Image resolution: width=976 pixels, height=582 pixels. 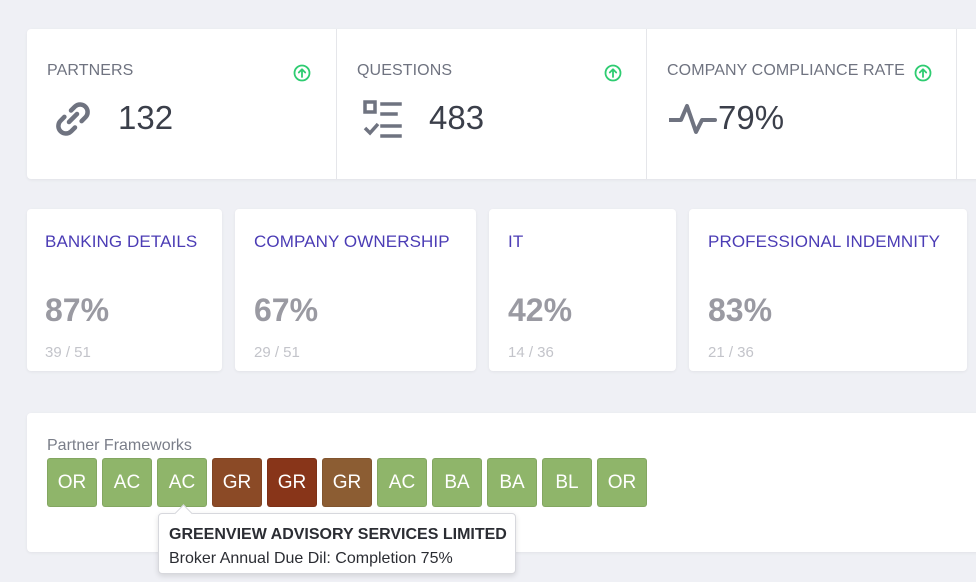 I want to click on framework-chip: BL, so click(x=567, y=482).